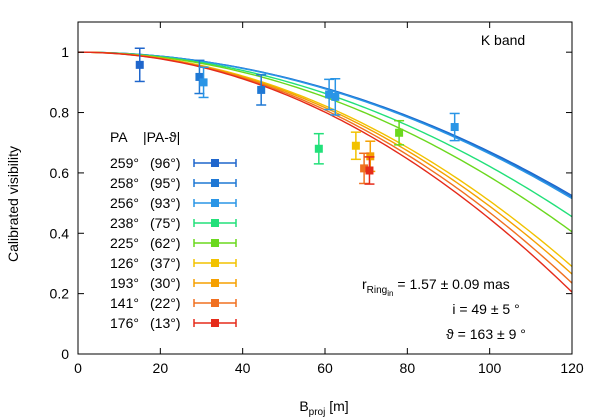 The image size is (598, 419). I want to click on x-tick-label: 100, so click(490, 368).